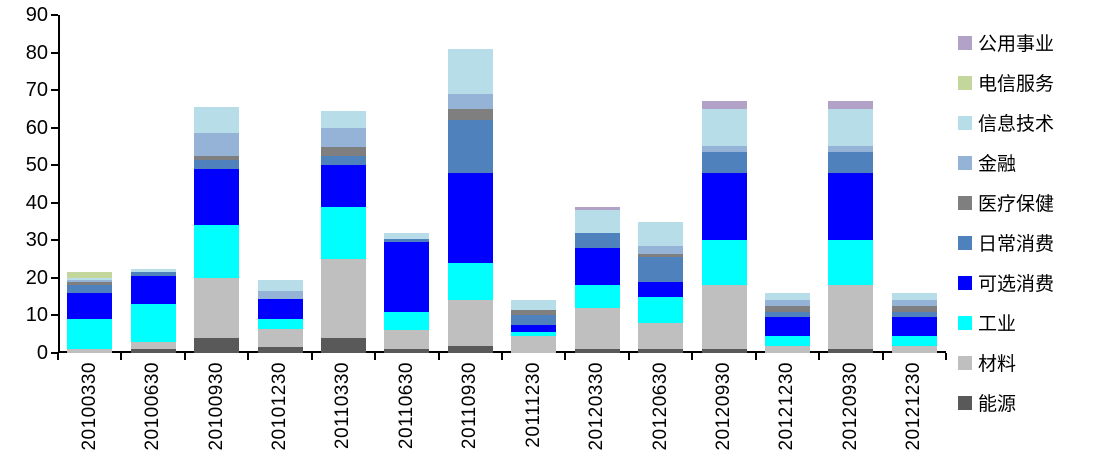 This screenshot has width=1119, height=471. I want to click on legend-label: 公用事业, so click(1016, 44).